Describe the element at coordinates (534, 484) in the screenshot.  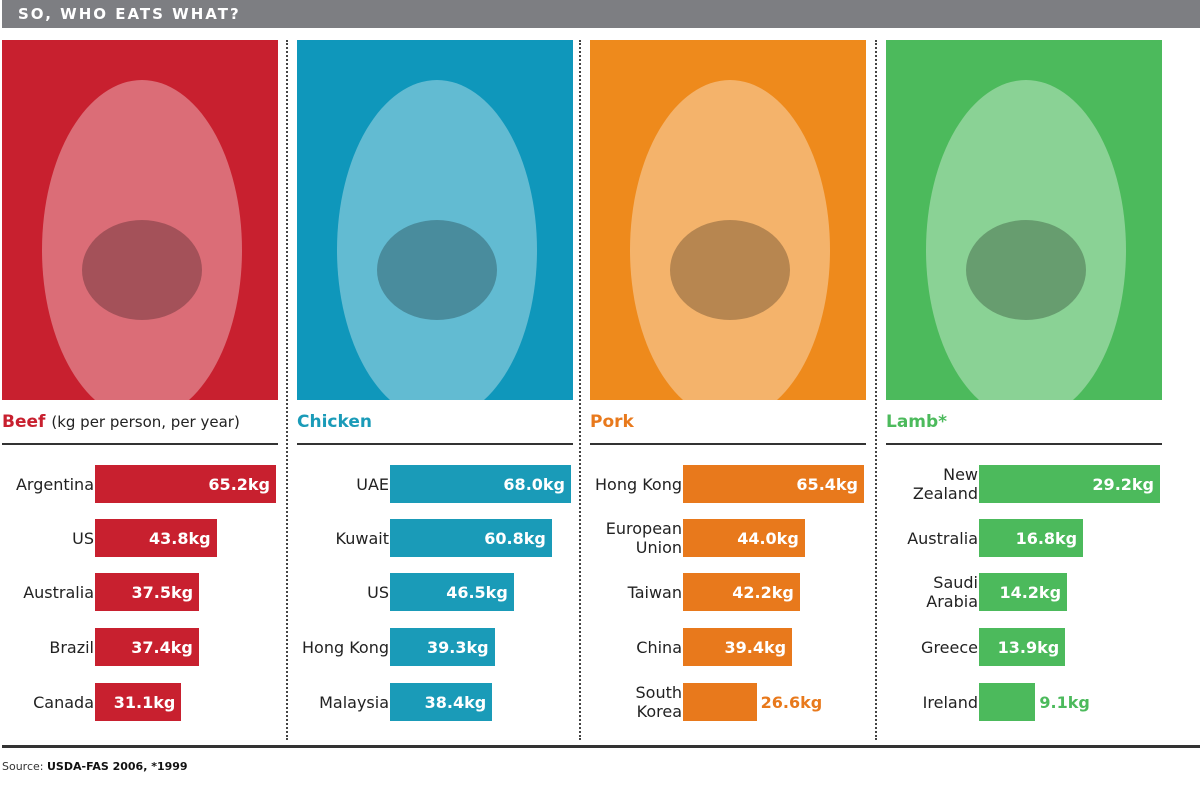
I see `value-label: 68.0kg` at that location.